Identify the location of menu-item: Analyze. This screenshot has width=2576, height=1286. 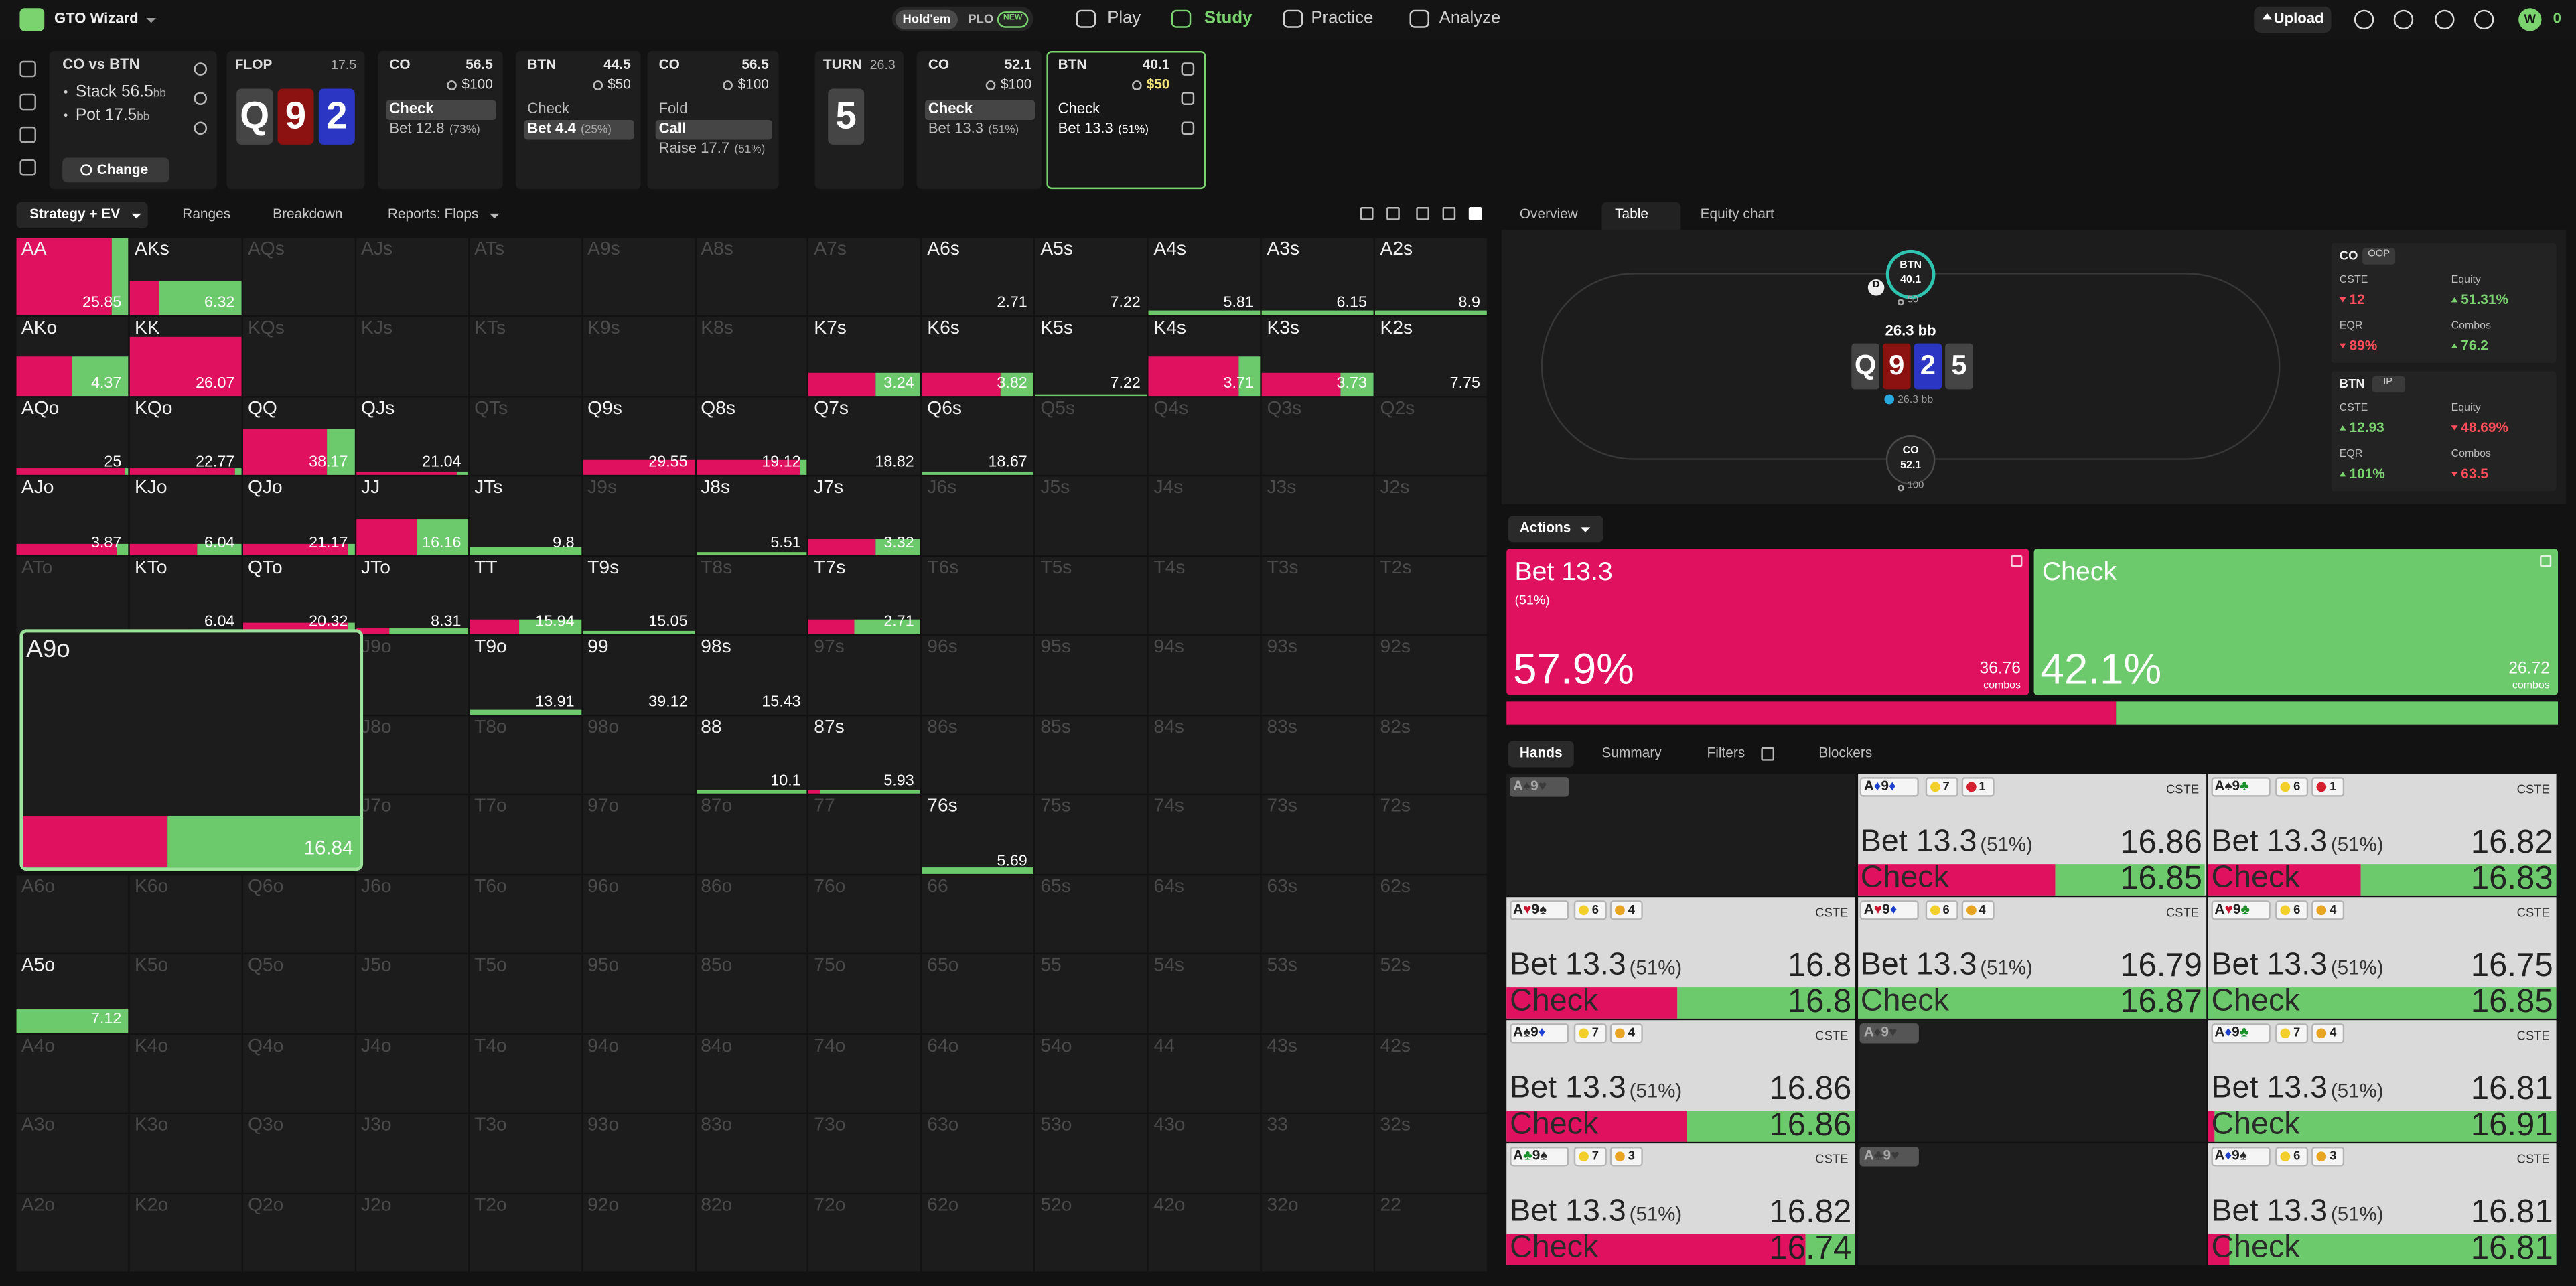
(1470, 18).